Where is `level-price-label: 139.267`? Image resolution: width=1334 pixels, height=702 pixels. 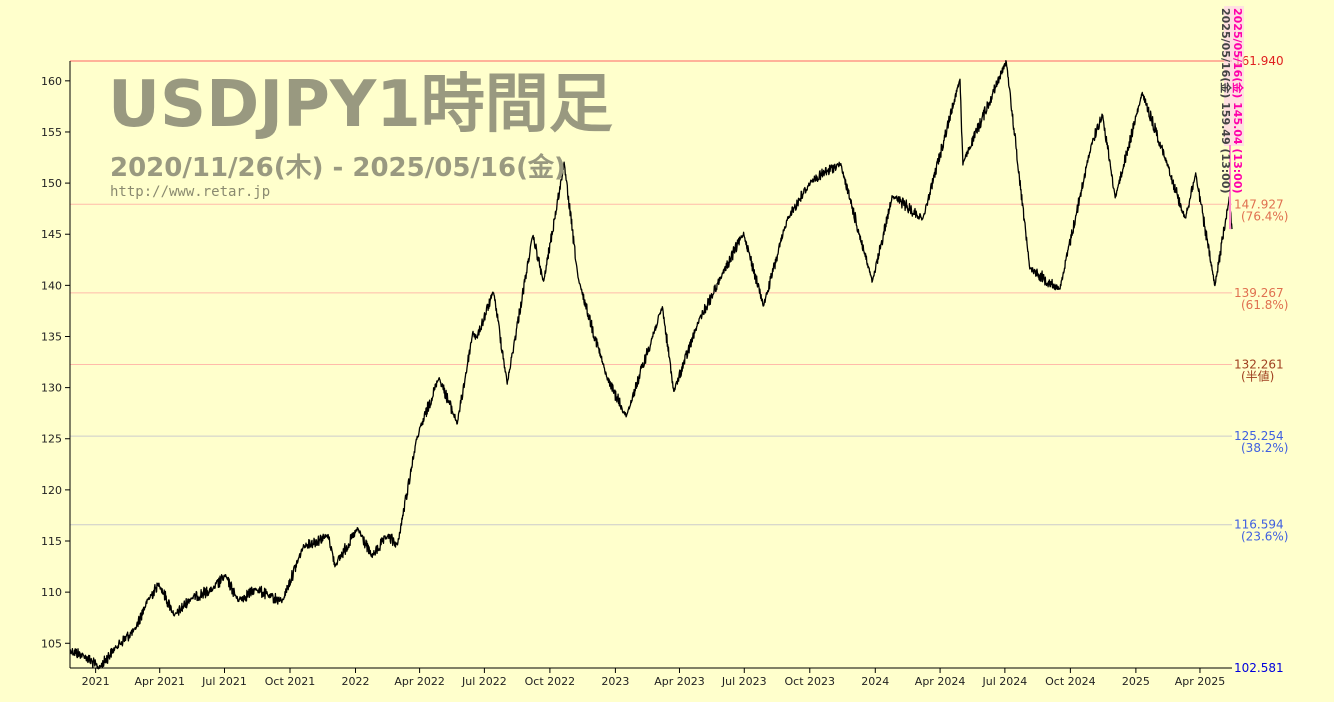 level-price-label: 139.267 is located at coordinates (1259, 293).